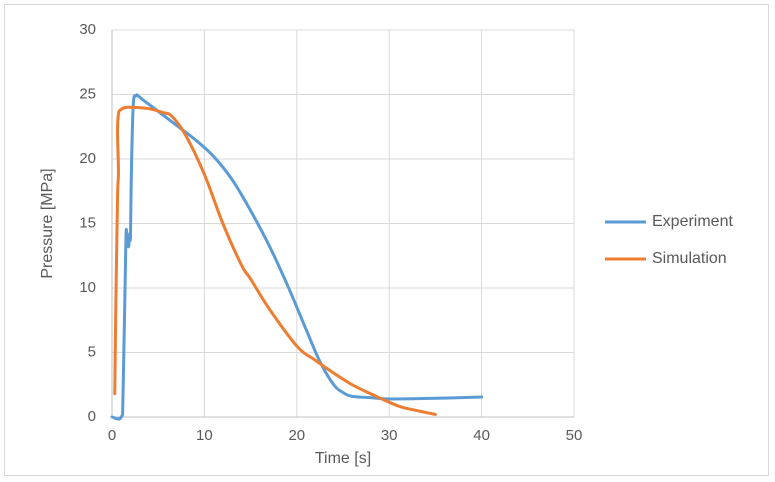 This screenshot has width=775, height=482. What do you see at coordinates (87, 158) in the screenshot?
I see `y-tick-label: 20` at bounding box center [87, 158].